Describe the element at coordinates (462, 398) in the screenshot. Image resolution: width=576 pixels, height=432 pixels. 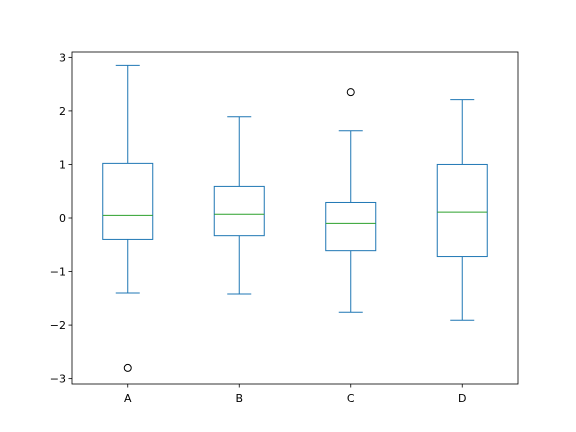
I see `x-tick-label: D` at that location.